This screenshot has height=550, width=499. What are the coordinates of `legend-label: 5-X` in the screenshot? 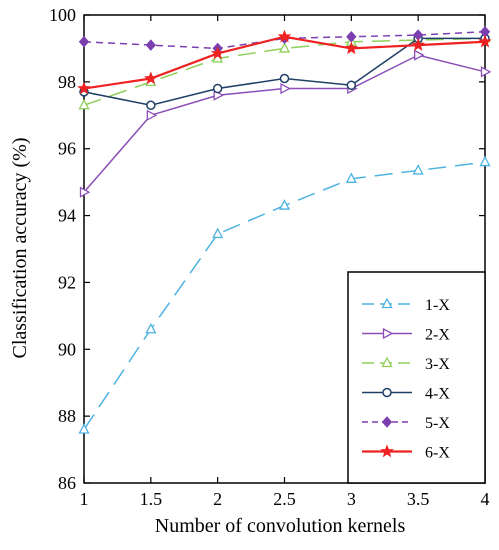 It's located at (437, 423).